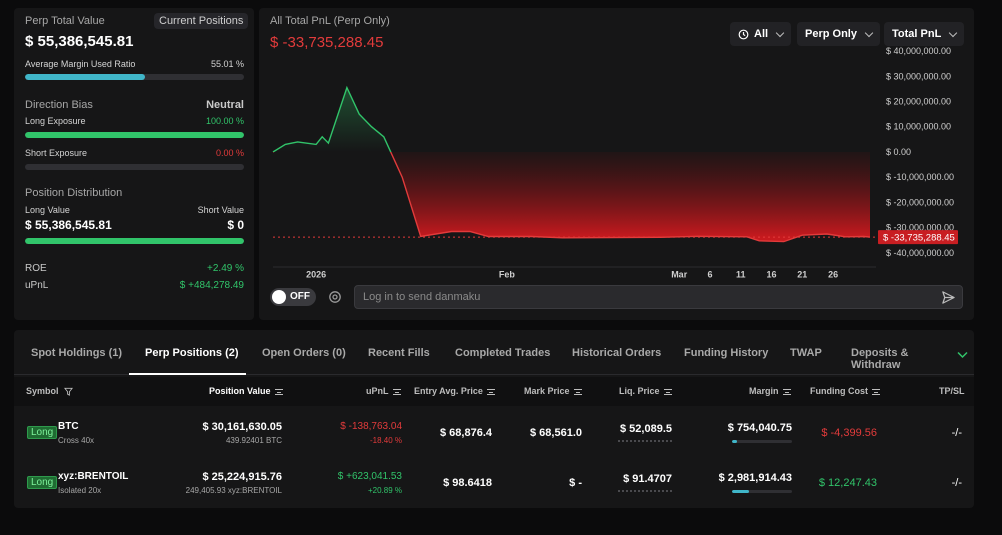 The height and width of the screenshot is (535, 1002). Describe the element at coordinates (330, 21) in the screenshot. I see `chart-title: All Total PnL (Perp Only)` at that location.